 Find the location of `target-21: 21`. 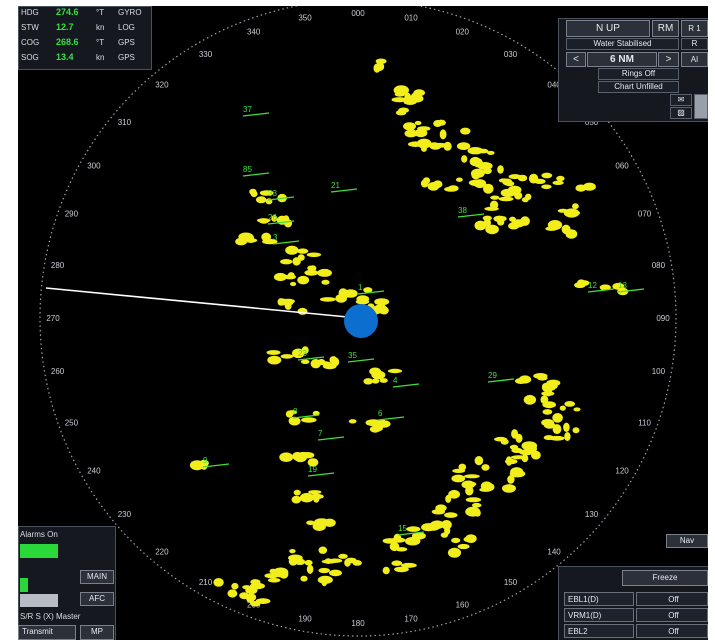

target-21: 21 is located at coordinates (344, 187).